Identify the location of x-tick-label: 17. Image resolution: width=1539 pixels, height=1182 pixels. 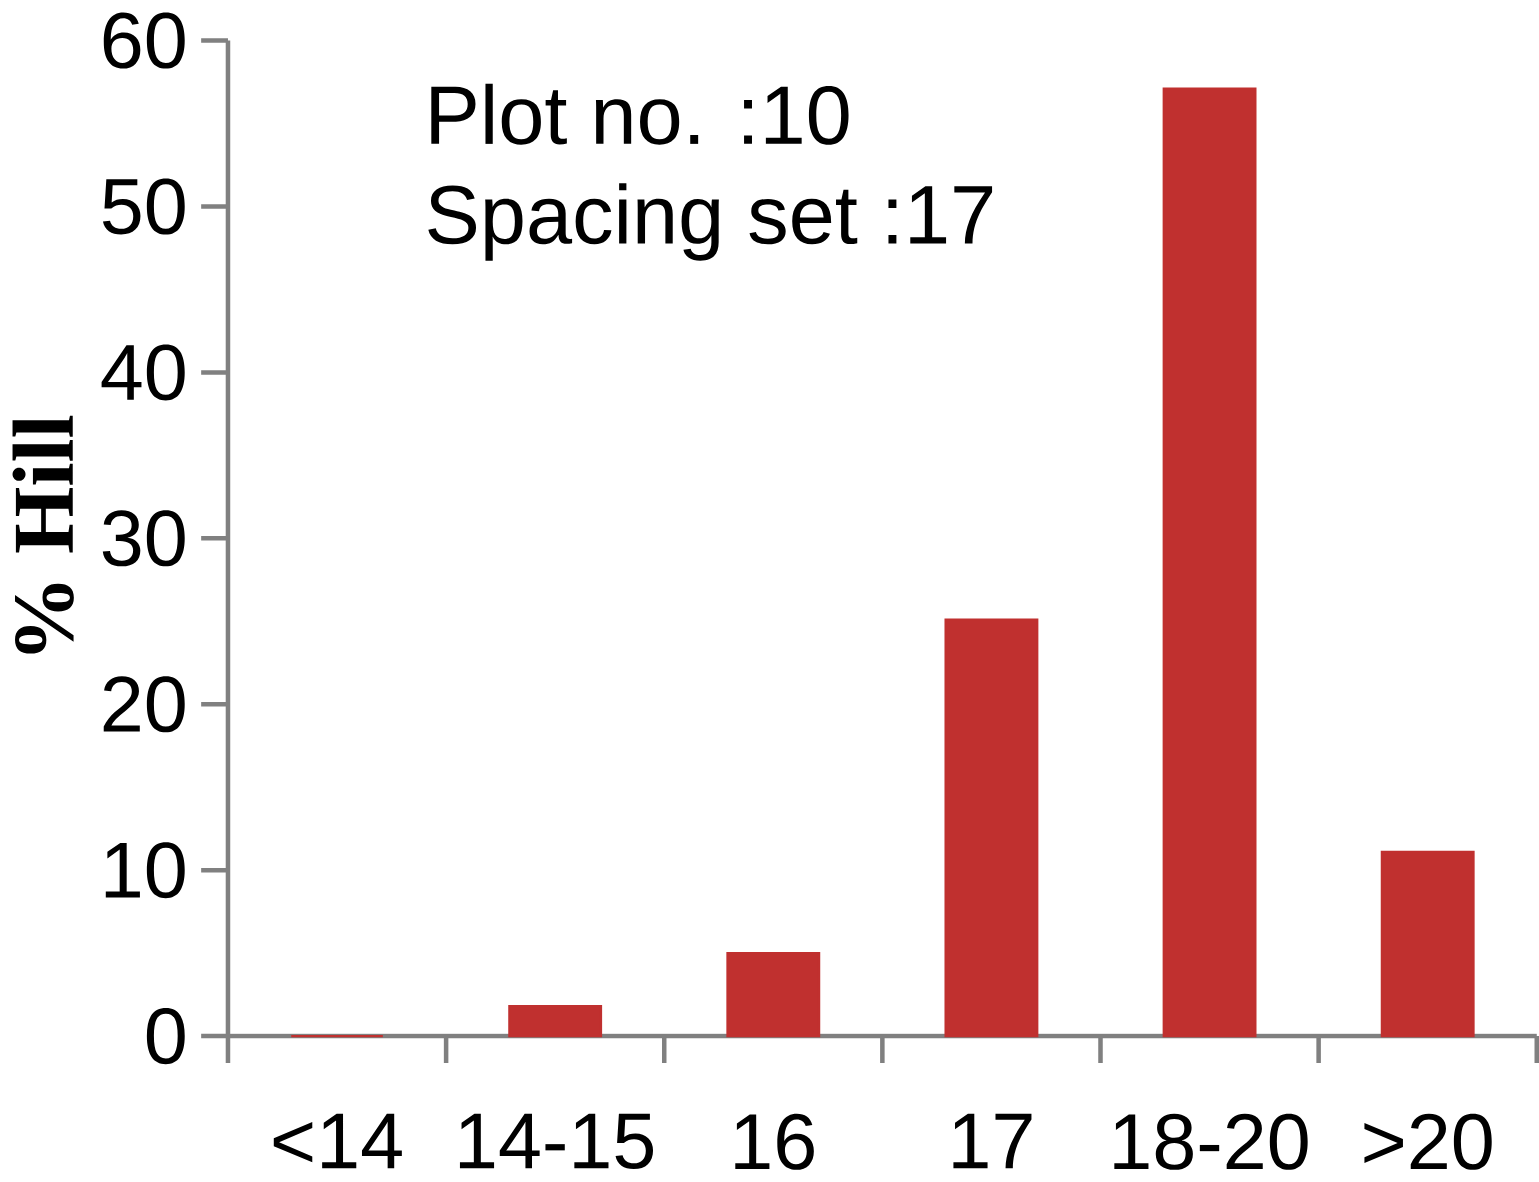
(992, 1141).